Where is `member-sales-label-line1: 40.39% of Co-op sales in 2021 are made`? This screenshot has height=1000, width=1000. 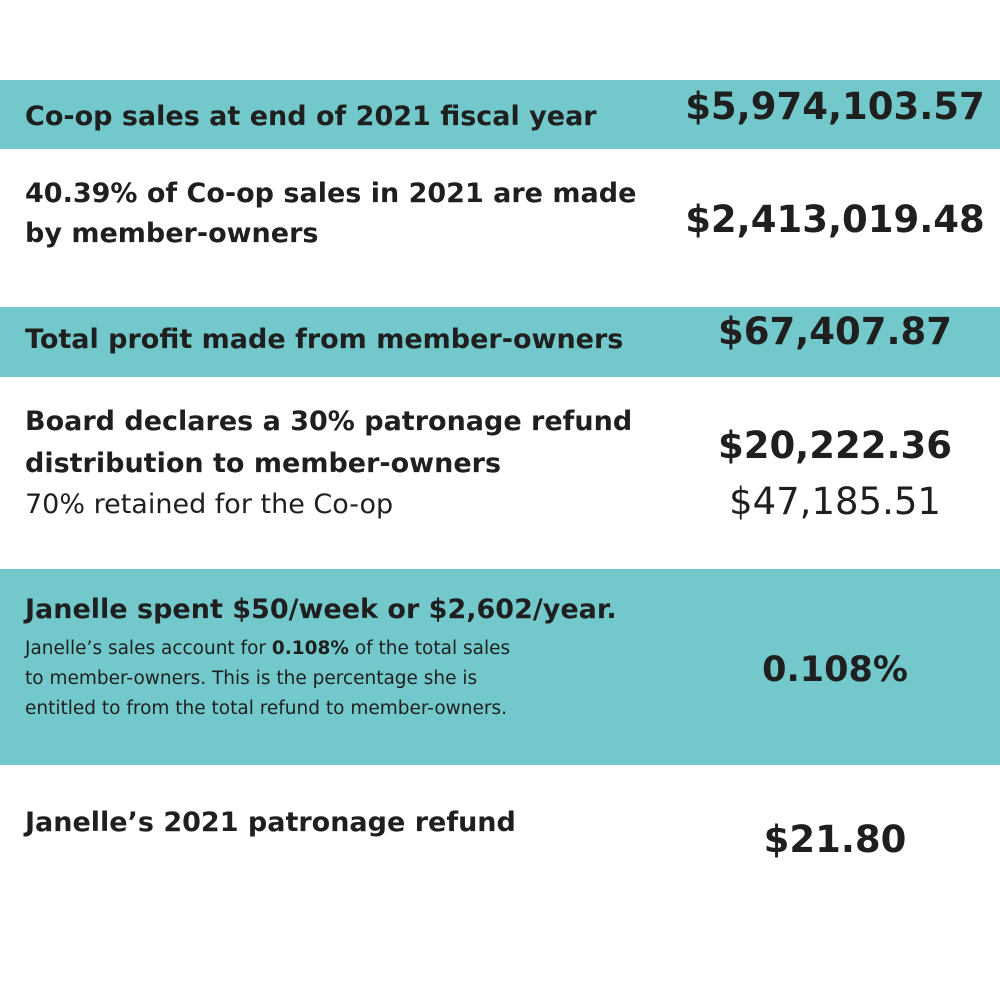 member-sales-label-line1: 40.39% of Co-op sales in 2021 are made is located at coordinates (331, 193).